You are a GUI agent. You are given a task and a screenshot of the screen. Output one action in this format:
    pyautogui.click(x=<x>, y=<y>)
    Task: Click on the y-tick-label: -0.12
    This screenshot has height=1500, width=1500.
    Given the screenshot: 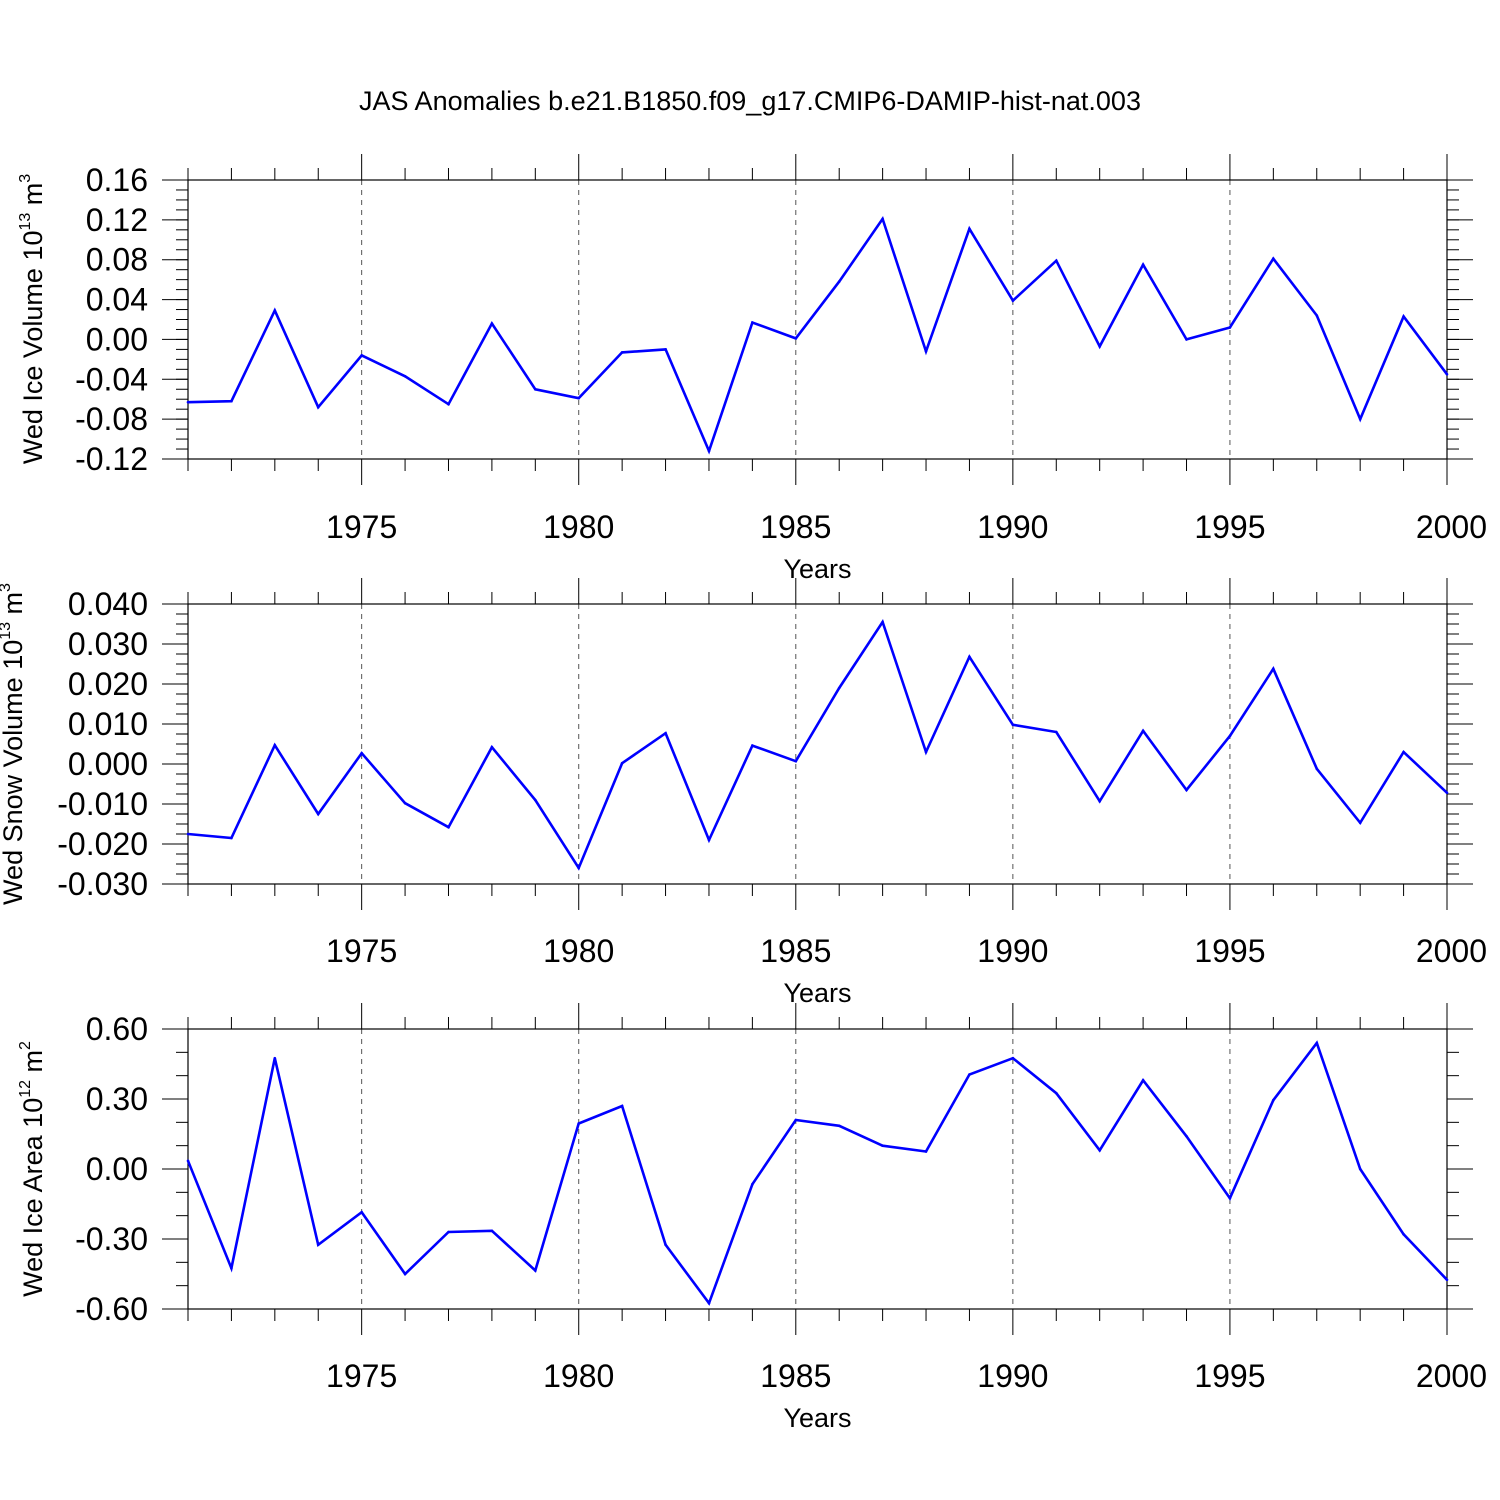 What is the action you would take?
    pyautogui.click(x=111, y=459)
    